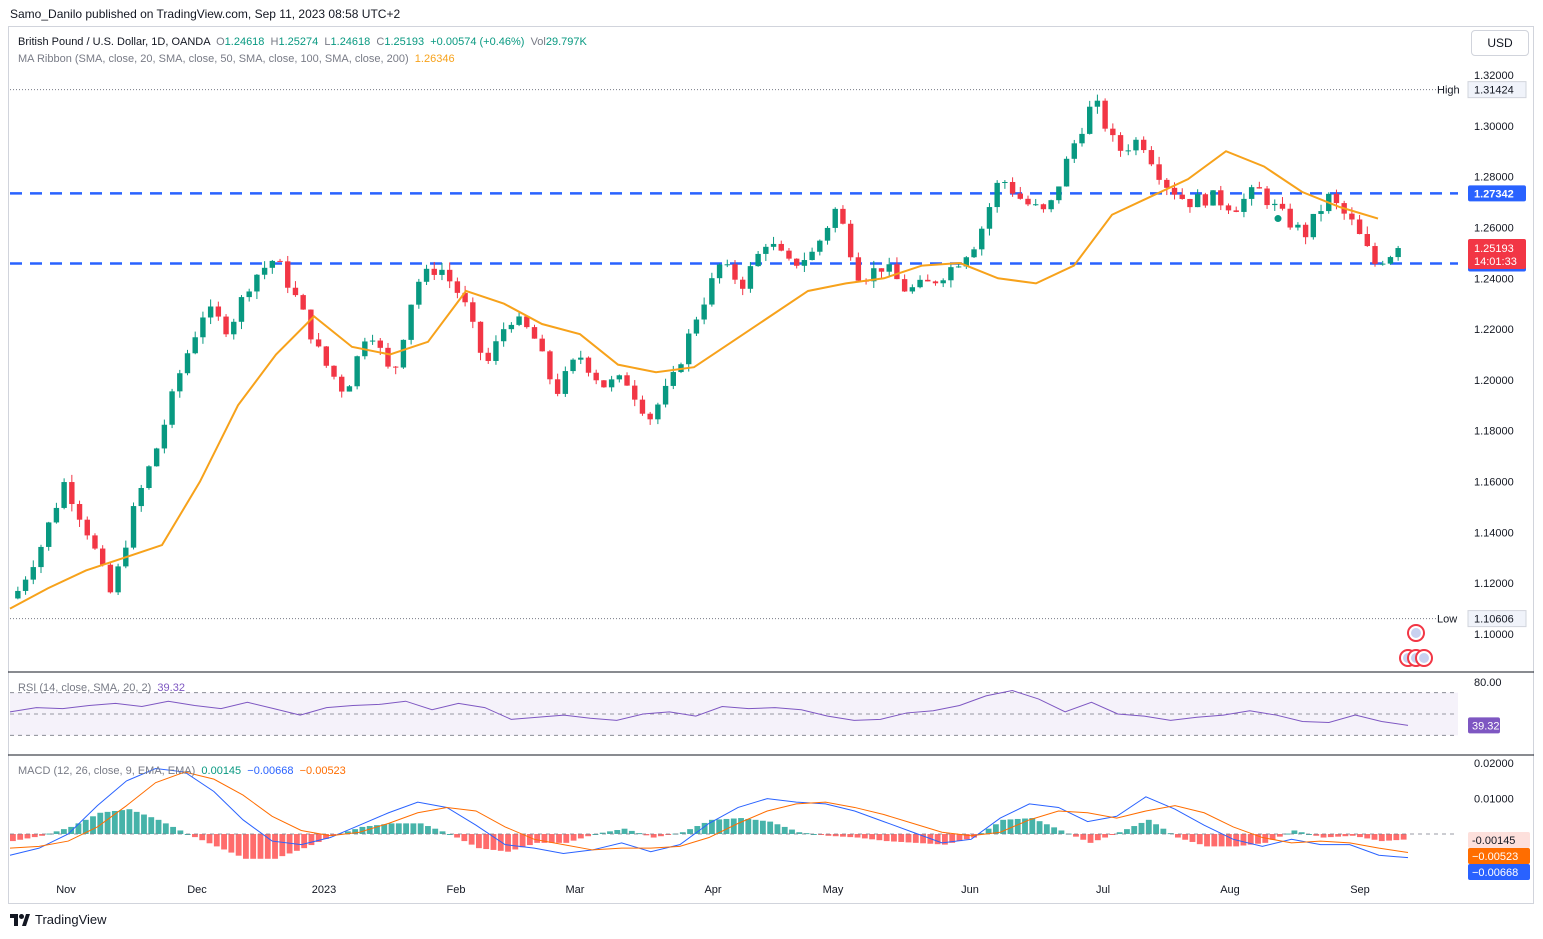 The image size is (1543, 939). Describe the element at coordinates (1494, 194) in the screenshot. I see `level-value: 1.27342` at that location.